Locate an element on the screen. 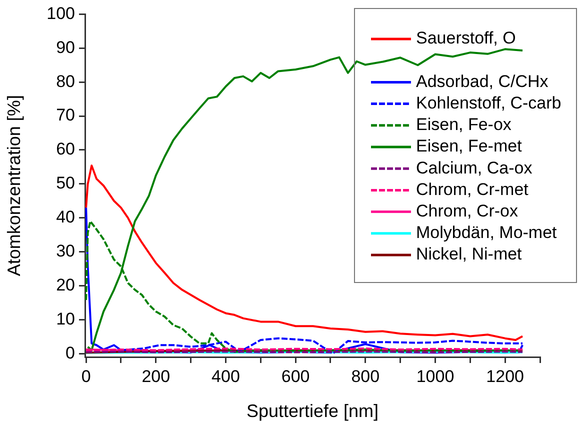  x-tick-label: 600 is located at coordinates (295, 376).